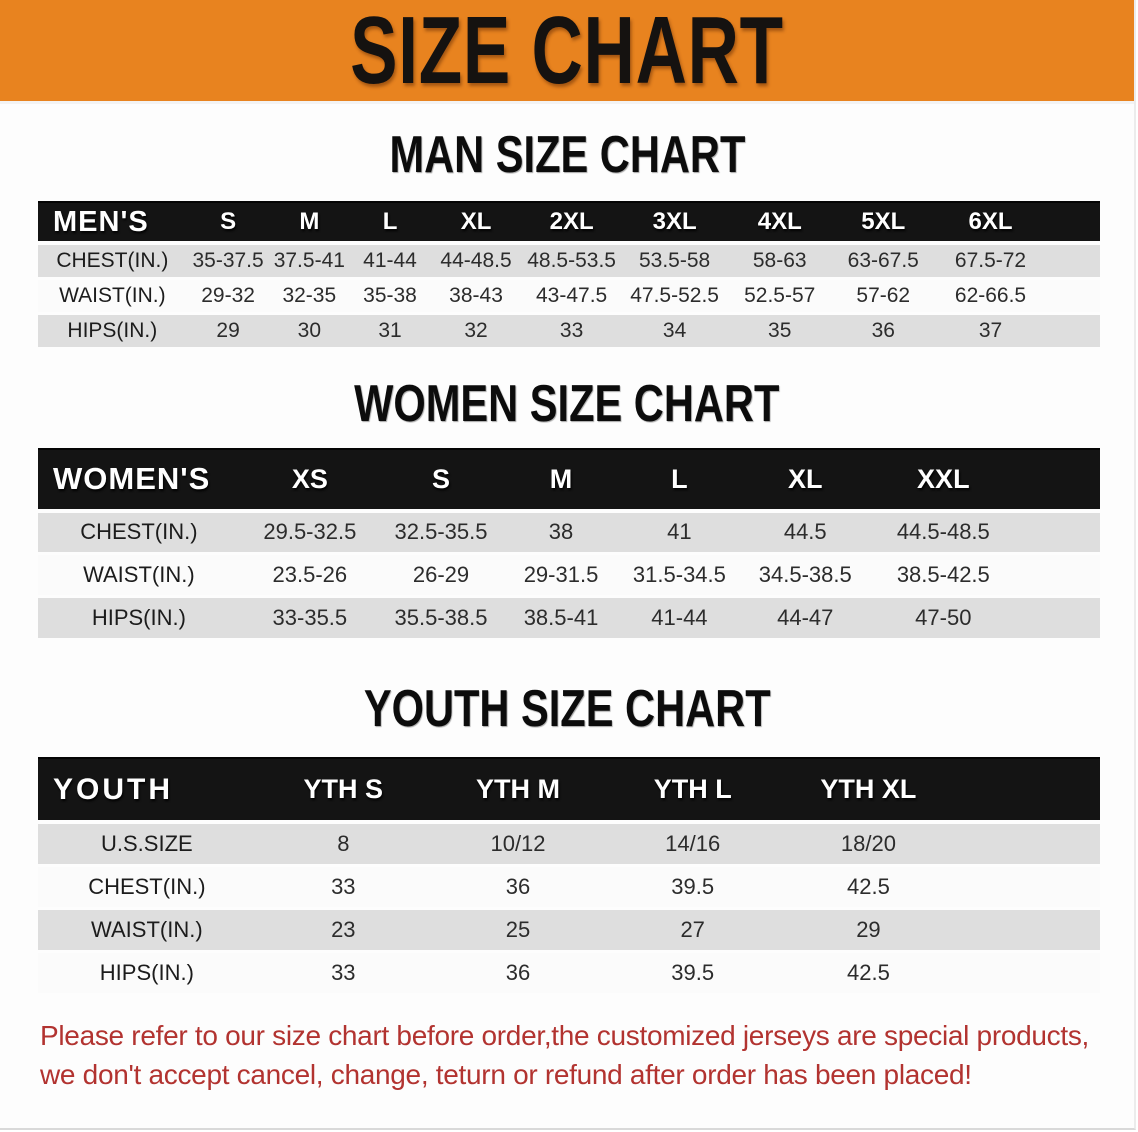 The image size is (1138, 1132). Describe the element at coordinates (518, 929) in the screenshot. I see `size-cell: 25` at that location.